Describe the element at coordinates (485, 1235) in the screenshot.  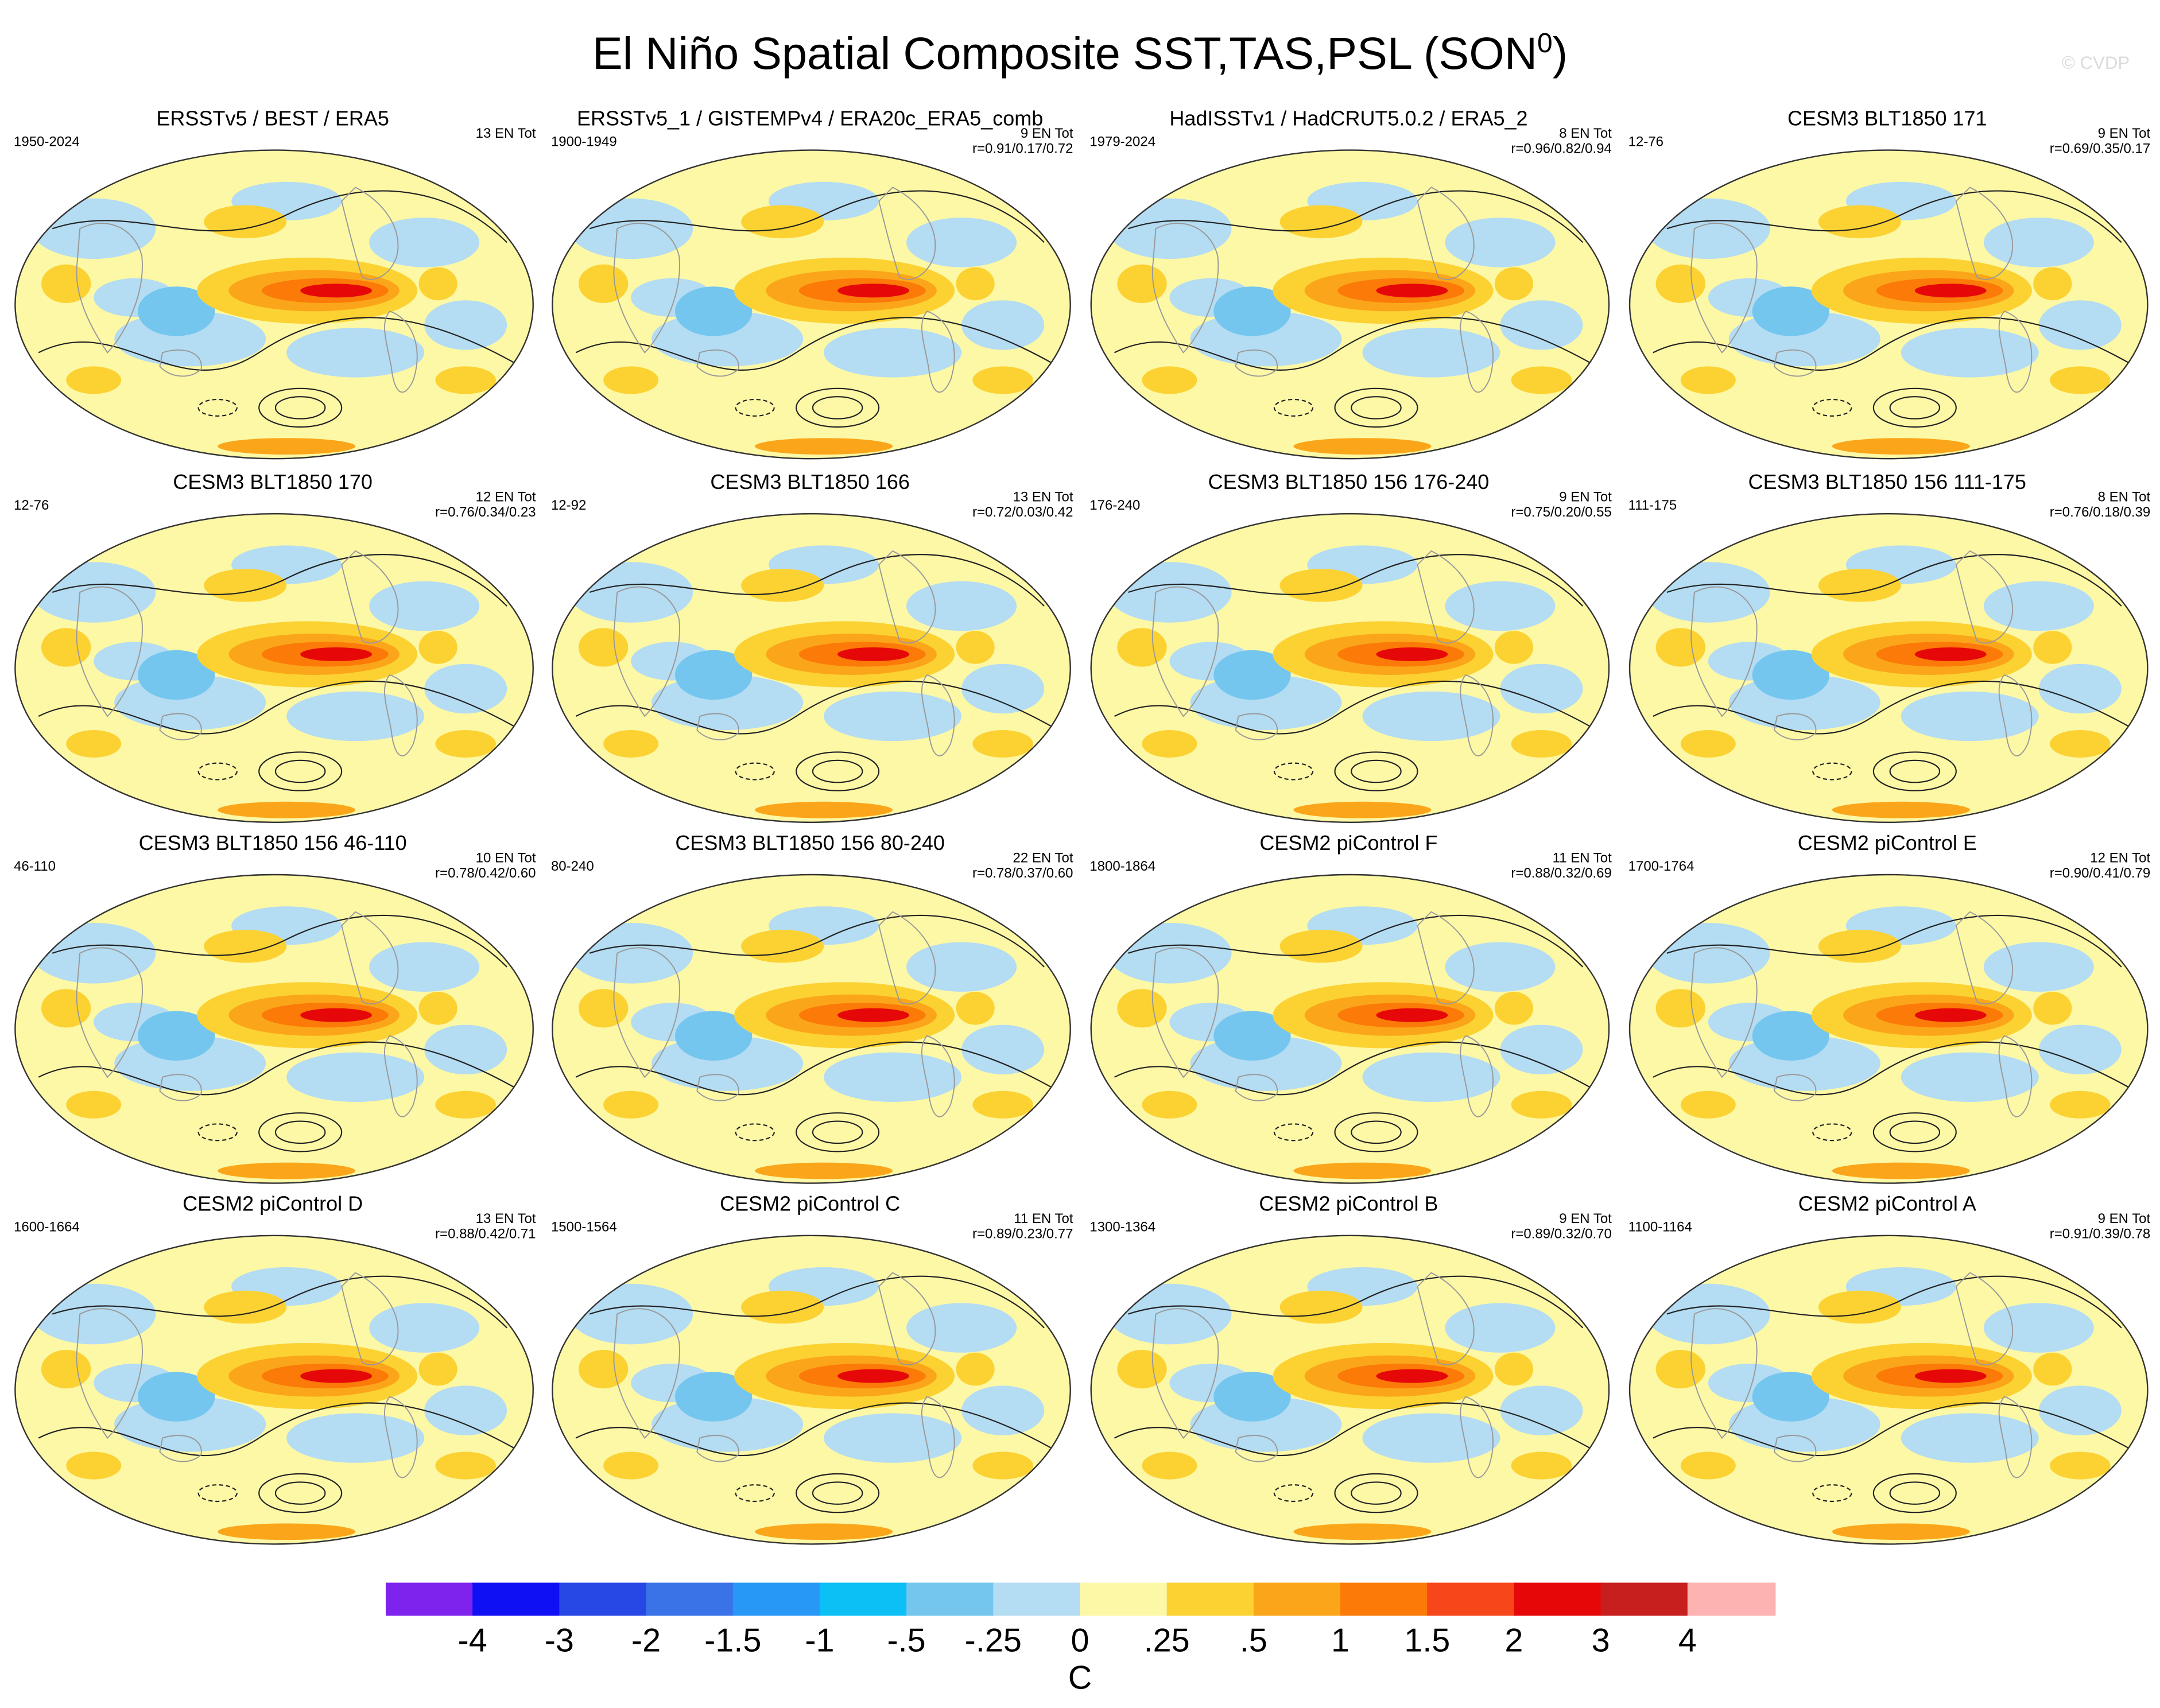
I see `panel-correlation: r=0.88/0.42/0.71` at that location.